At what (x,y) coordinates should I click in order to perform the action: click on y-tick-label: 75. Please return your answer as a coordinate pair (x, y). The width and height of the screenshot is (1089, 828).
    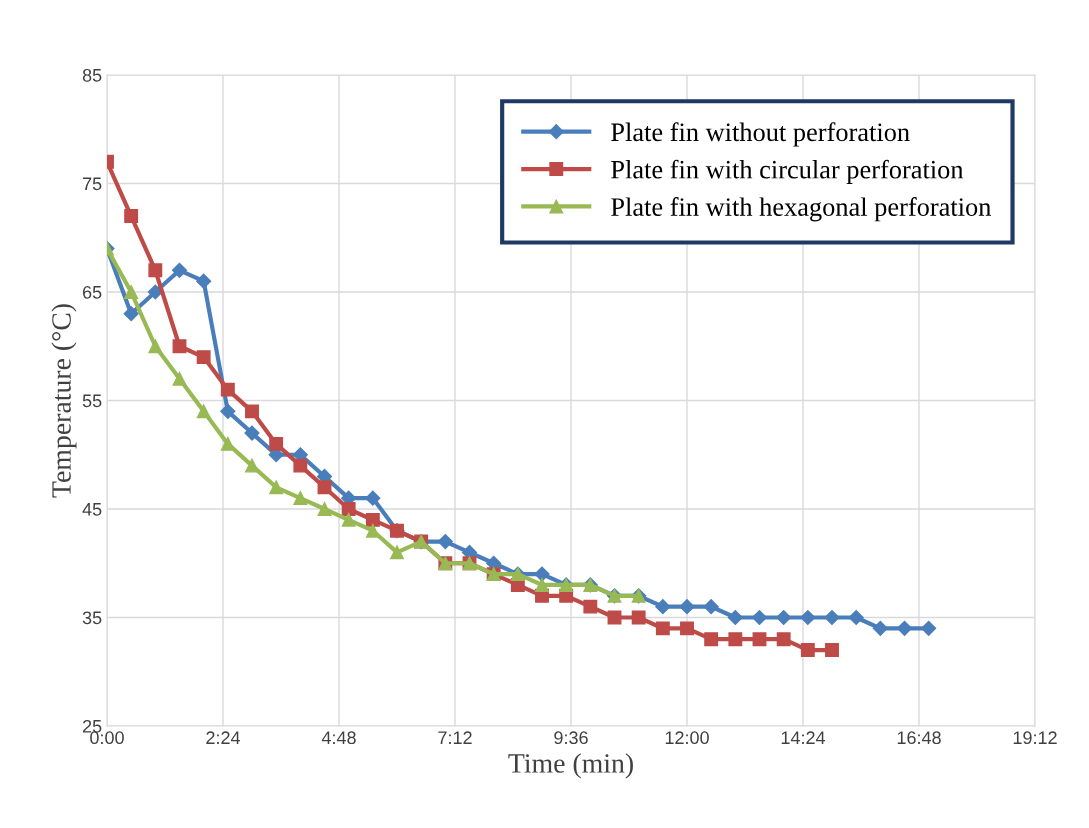
    Looking at the image, I should click on (92, 184).